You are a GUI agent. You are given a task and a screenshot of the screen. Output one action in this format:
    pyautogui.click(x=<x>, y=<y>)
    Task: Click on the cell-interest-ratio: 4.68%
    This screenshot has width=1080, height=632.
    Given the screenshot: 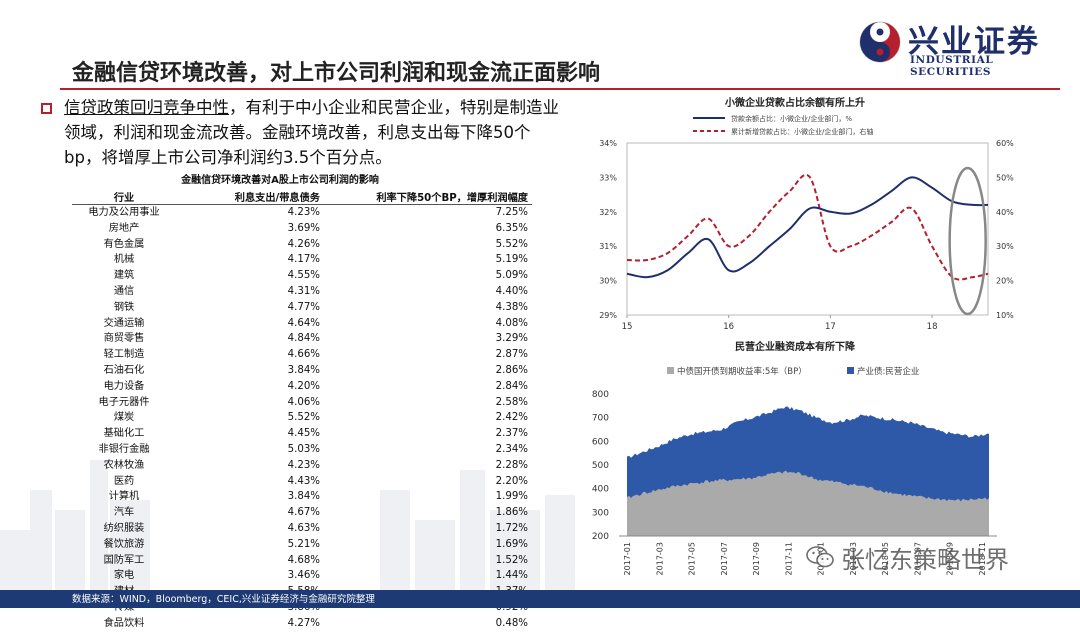 What is the action you would take?
    pyautogui.click(x=303, y=560)
    